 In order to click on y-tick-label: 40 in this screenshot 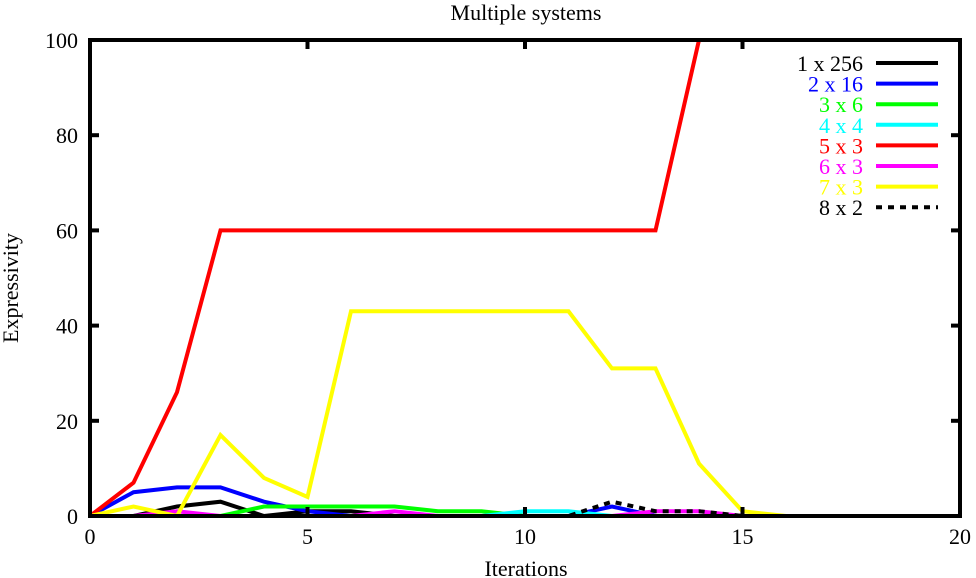, I will do `click(67, 326)`.